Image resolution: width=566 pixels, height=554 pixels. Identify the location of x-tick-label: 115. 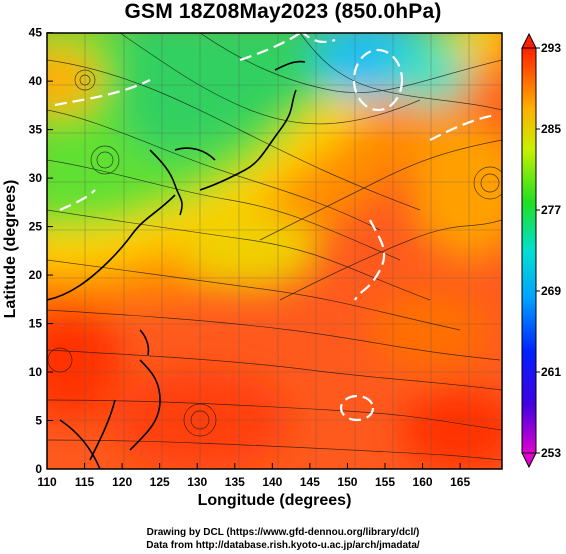
(85, 482).